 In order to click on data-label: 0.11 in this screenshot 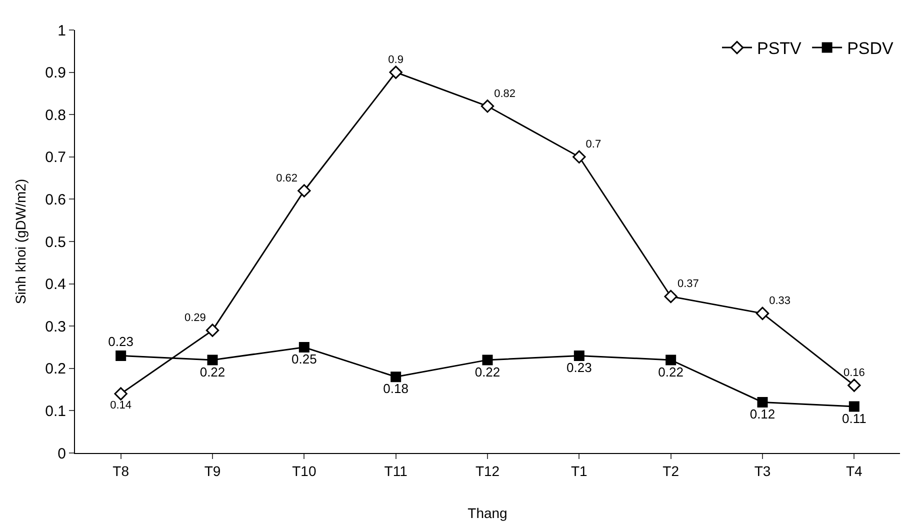, I will do `click(854, 418)`.